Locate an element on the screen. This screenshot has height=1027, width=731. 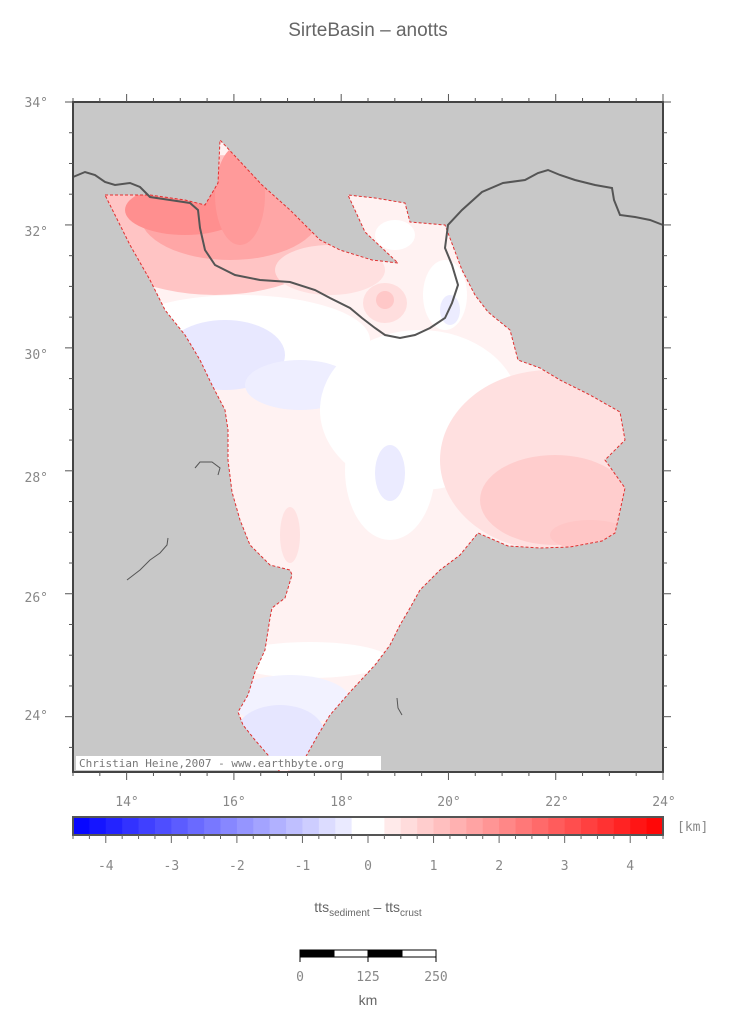
lon-label-14: 14° is located at coordinates (126, 802).